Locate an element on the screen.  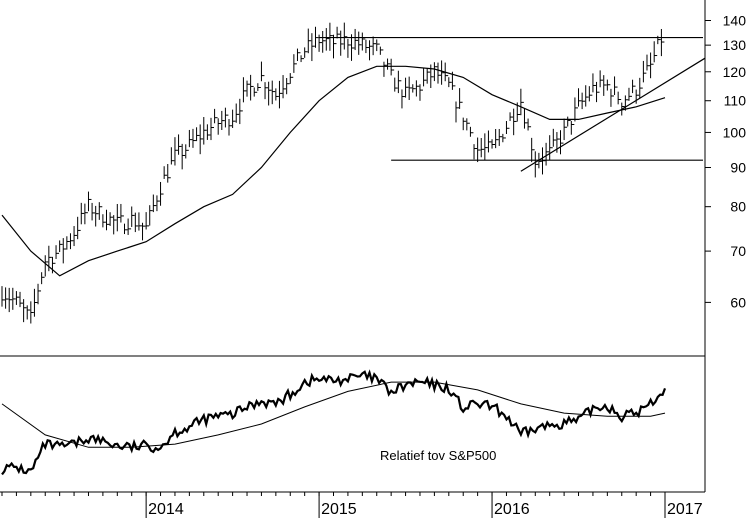
x-axis-ticks: 2014 2015 2016 2017 is located at coordinates (352, 505).